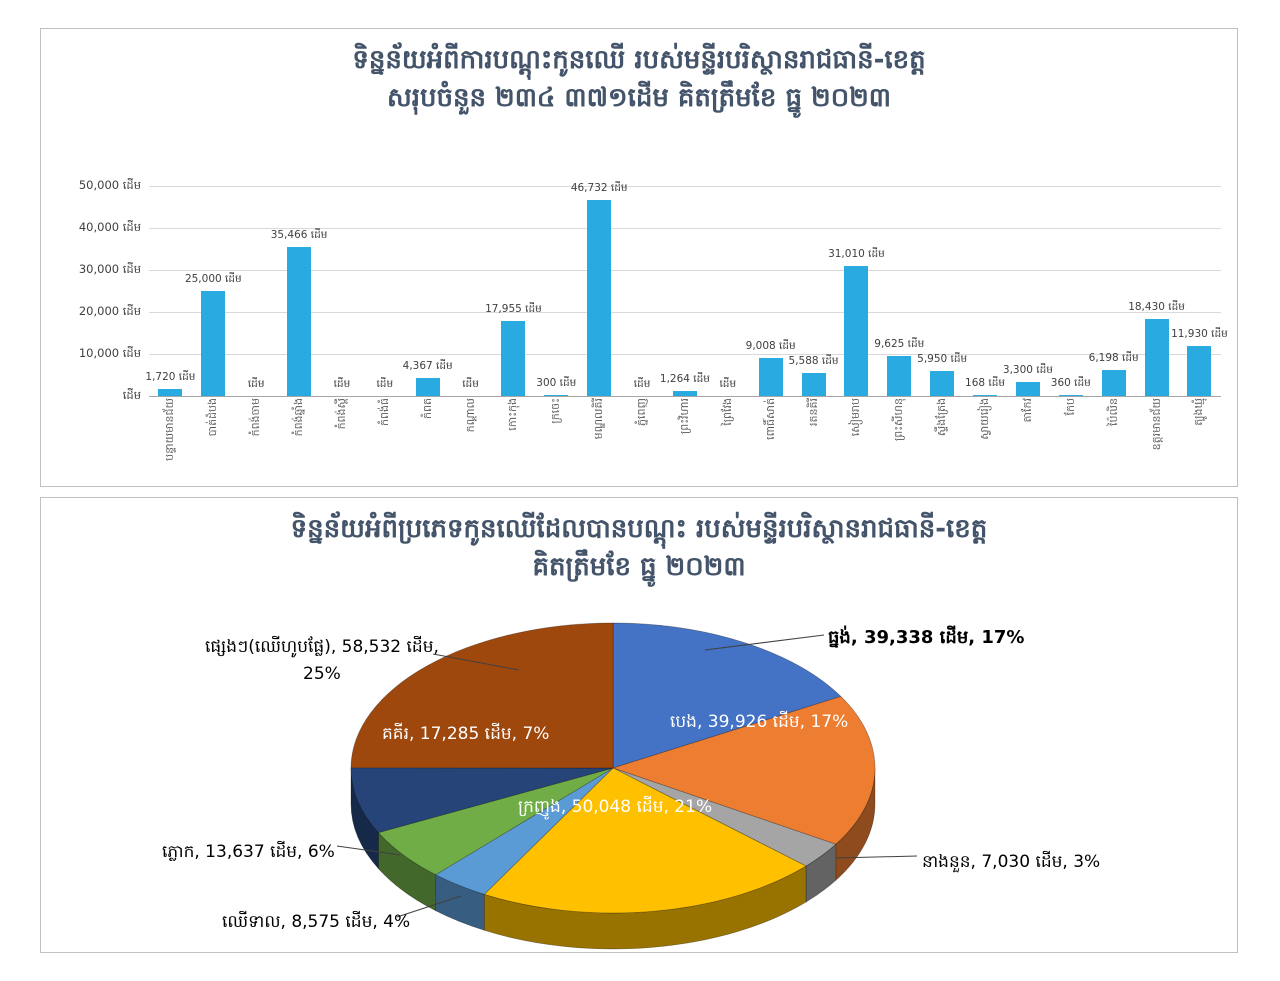  What do you see at coordinates (170, 291) in the screenshot?
I see `bar-column: 1,720 ដើម` at bounding box center [170, 291].